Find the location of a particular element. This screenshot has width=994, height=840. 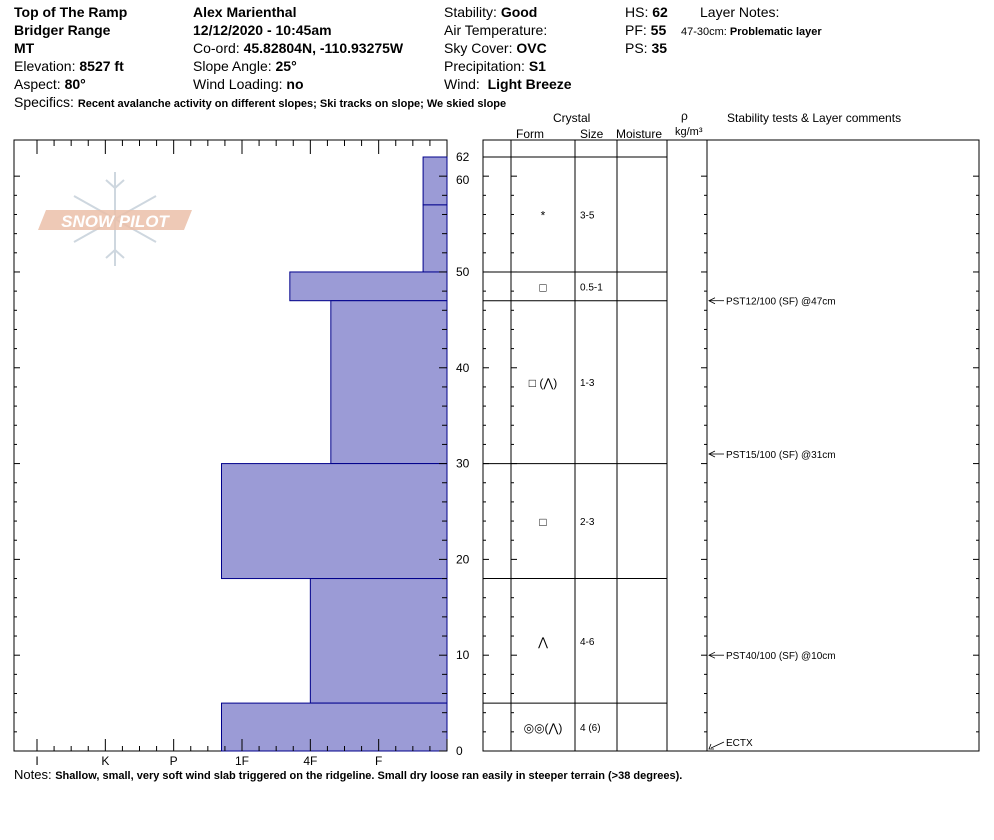

depth-tick-label: 50 is located at coordinates (463, 272).